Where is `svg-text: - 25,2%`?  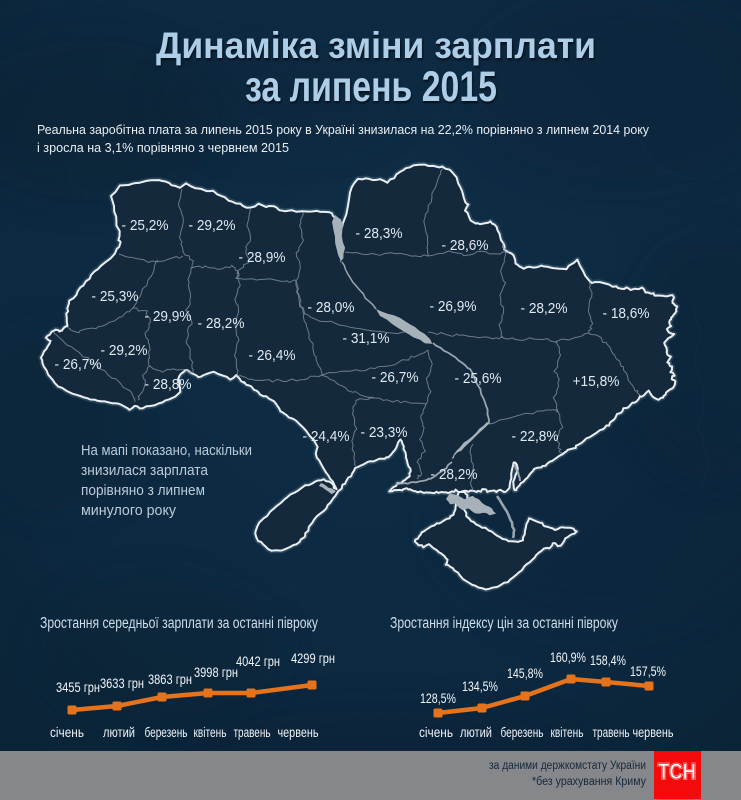 svg-text: - 25,2% is located at coordinates (145, 226).